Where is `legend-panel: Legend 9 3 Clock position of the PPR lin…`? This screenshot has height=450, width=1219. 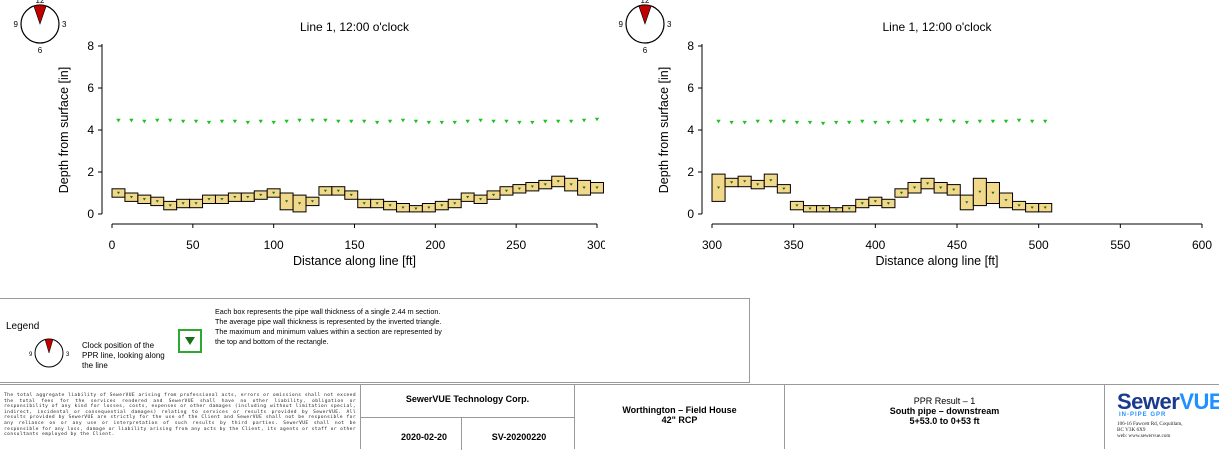
legend-panel: Legend 9 3 Clock position of the PPR lin… is located at coordinates (375, 340).